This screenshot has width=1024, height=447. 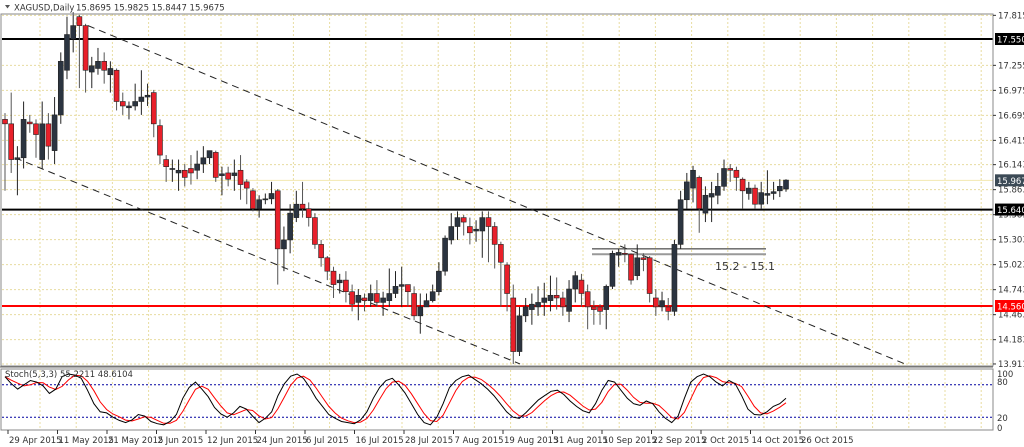 What do you see at coordinates (1011, 291) in the screenshot?
I see `y-tick-label: 14.7430` at bounding box center [1011, 291].